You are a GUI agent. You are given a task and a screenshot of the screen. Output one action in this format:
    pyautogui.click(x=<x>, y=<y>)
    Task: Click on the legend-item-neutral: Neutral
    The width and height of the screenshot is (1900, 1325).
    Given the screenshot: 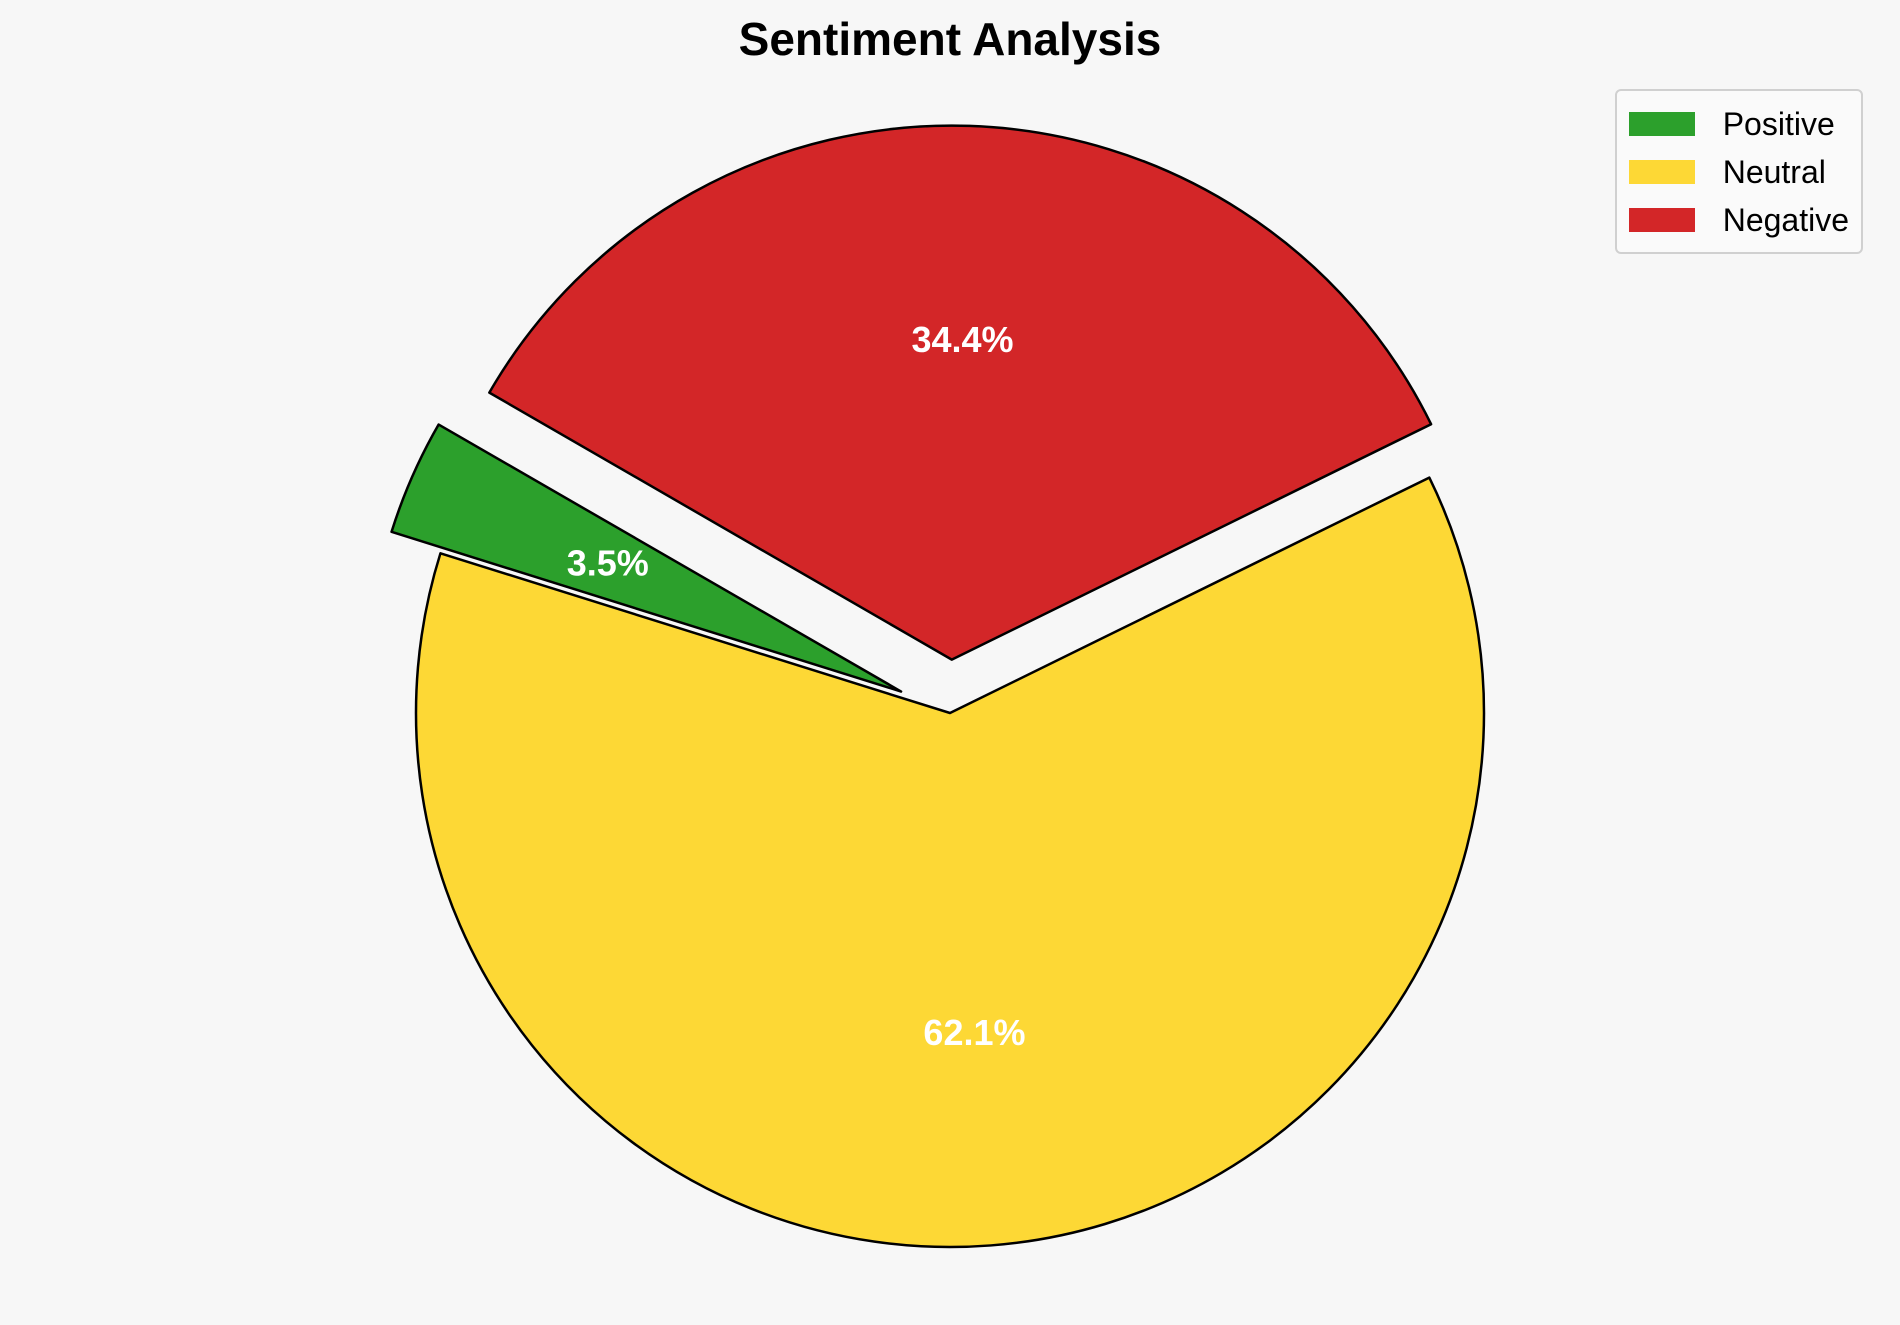 What is the action you would take?
    pyautogui.click(x=1738, y=172)
    